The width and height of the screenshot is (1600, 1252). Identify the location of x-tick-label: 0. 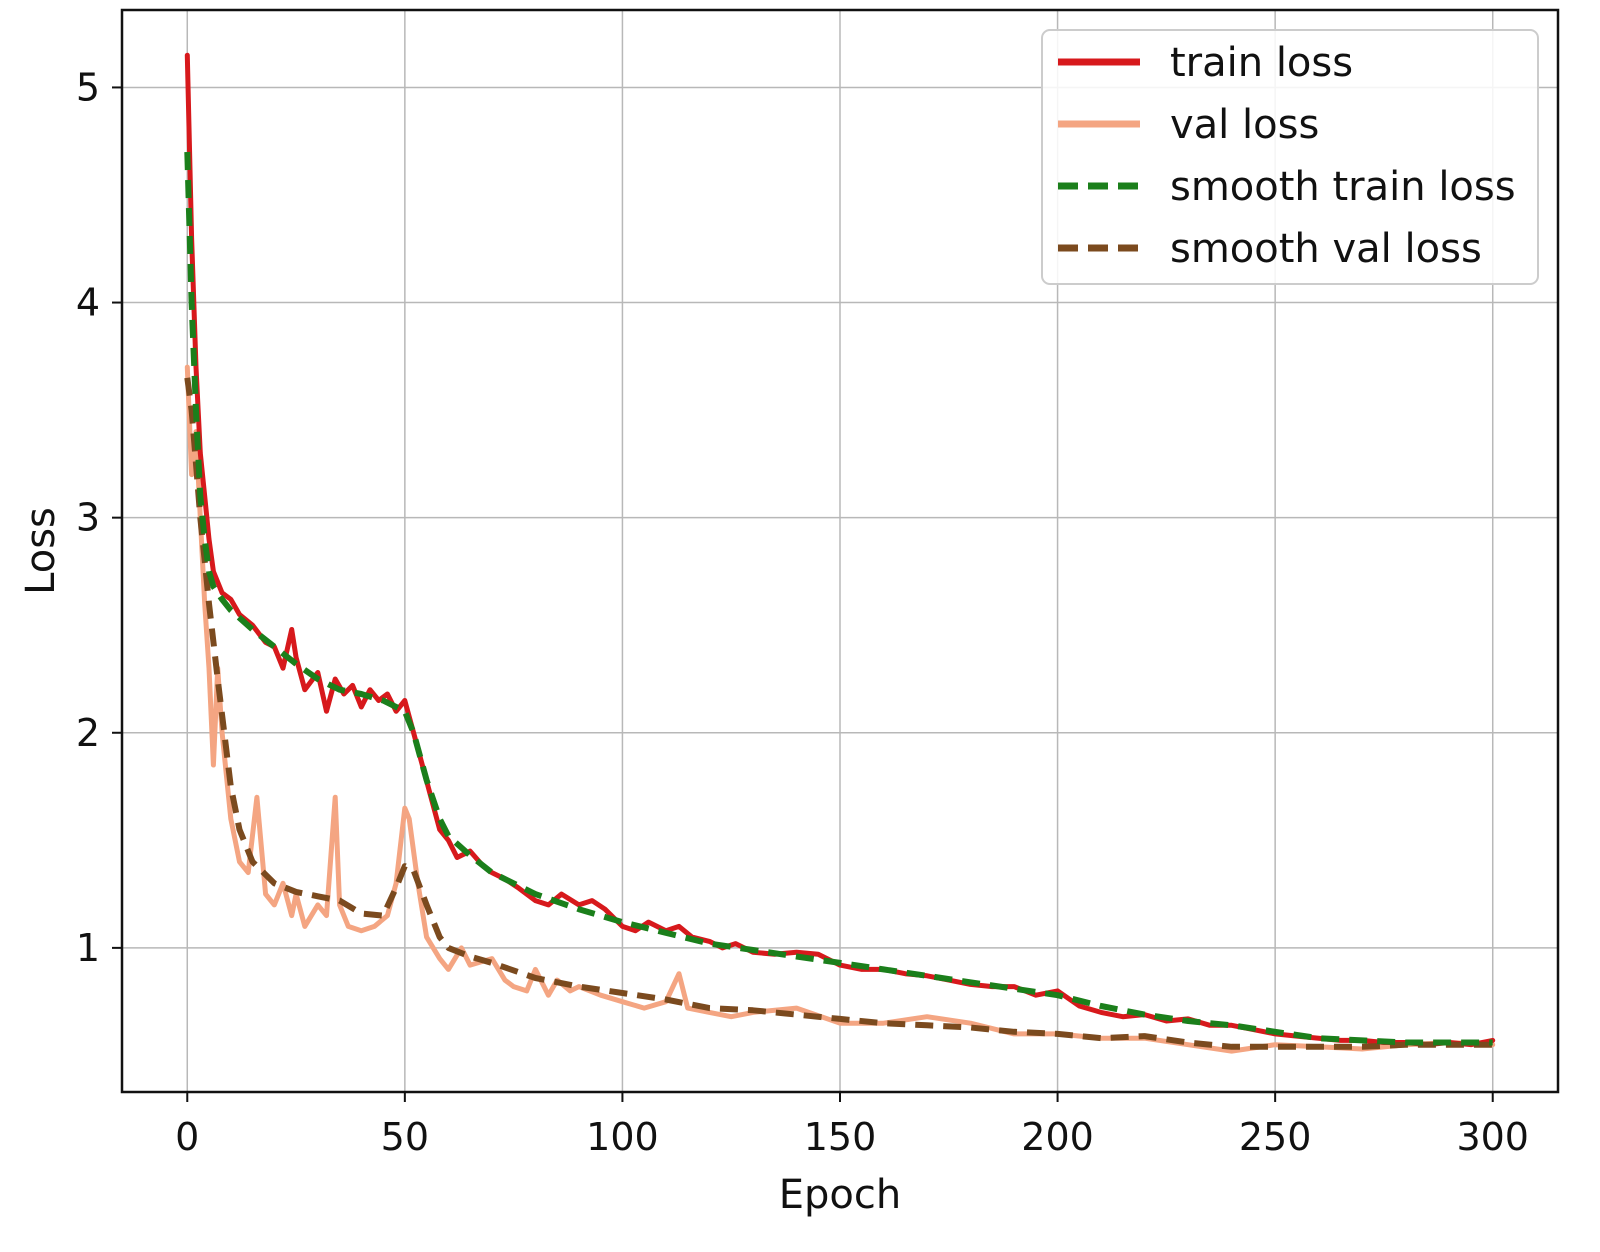
(187, 1137).